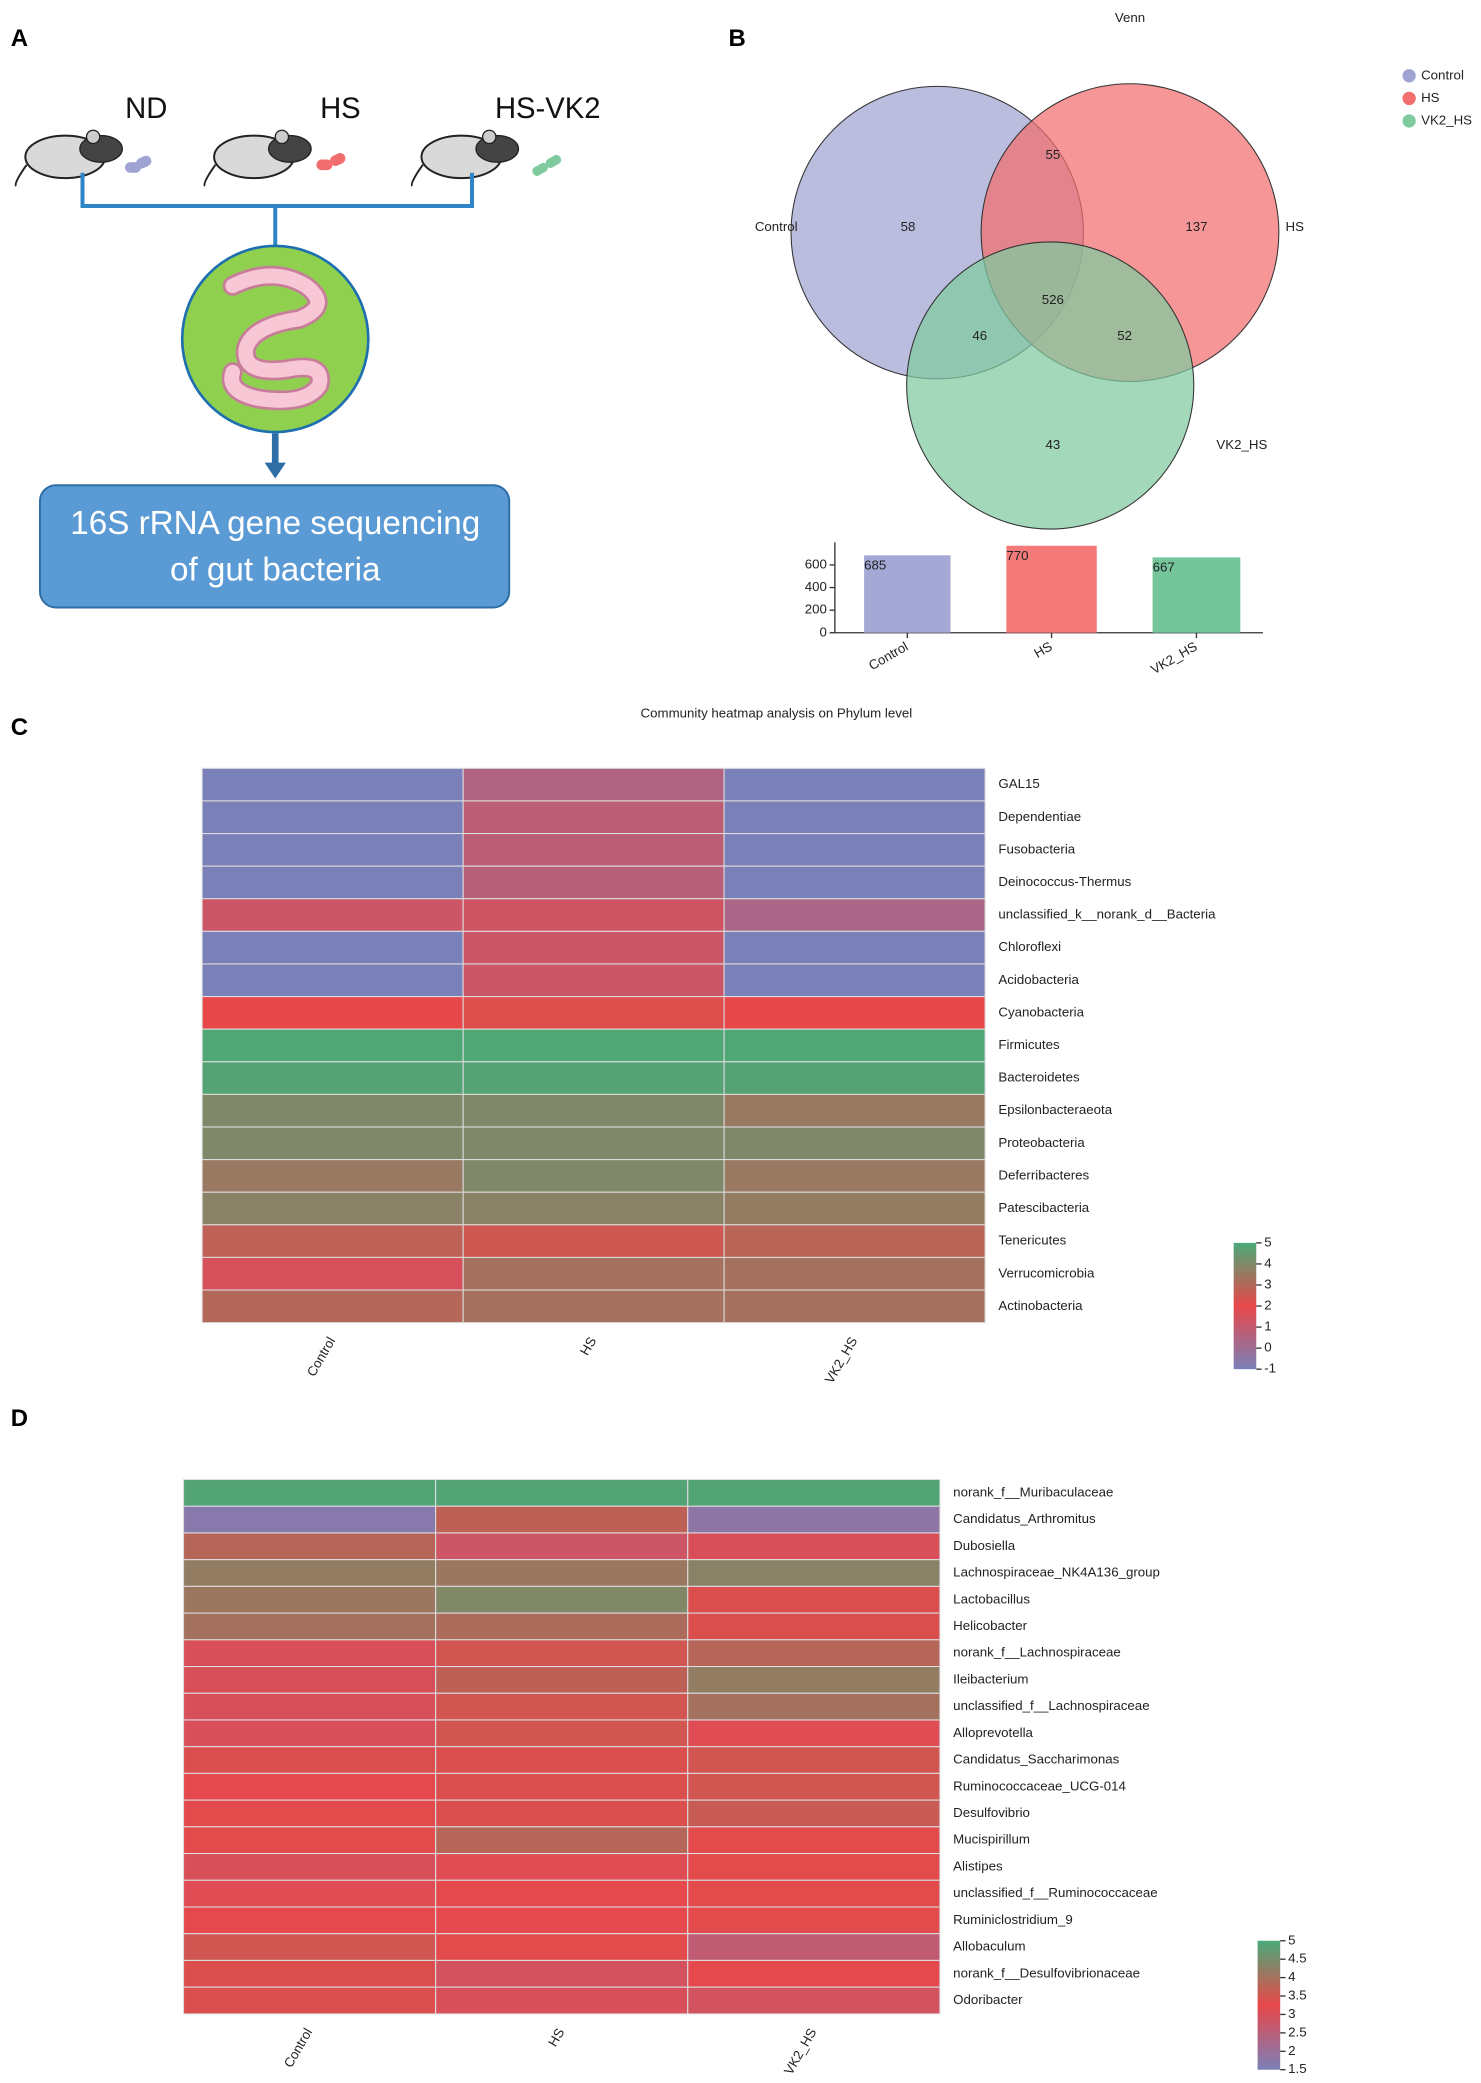 The height and width of the screenshot is (2083, 1481). Describe the element at coordinates (1267, 1326) in the screenshot. I see `colorbar-tick-label: 1` at that location.